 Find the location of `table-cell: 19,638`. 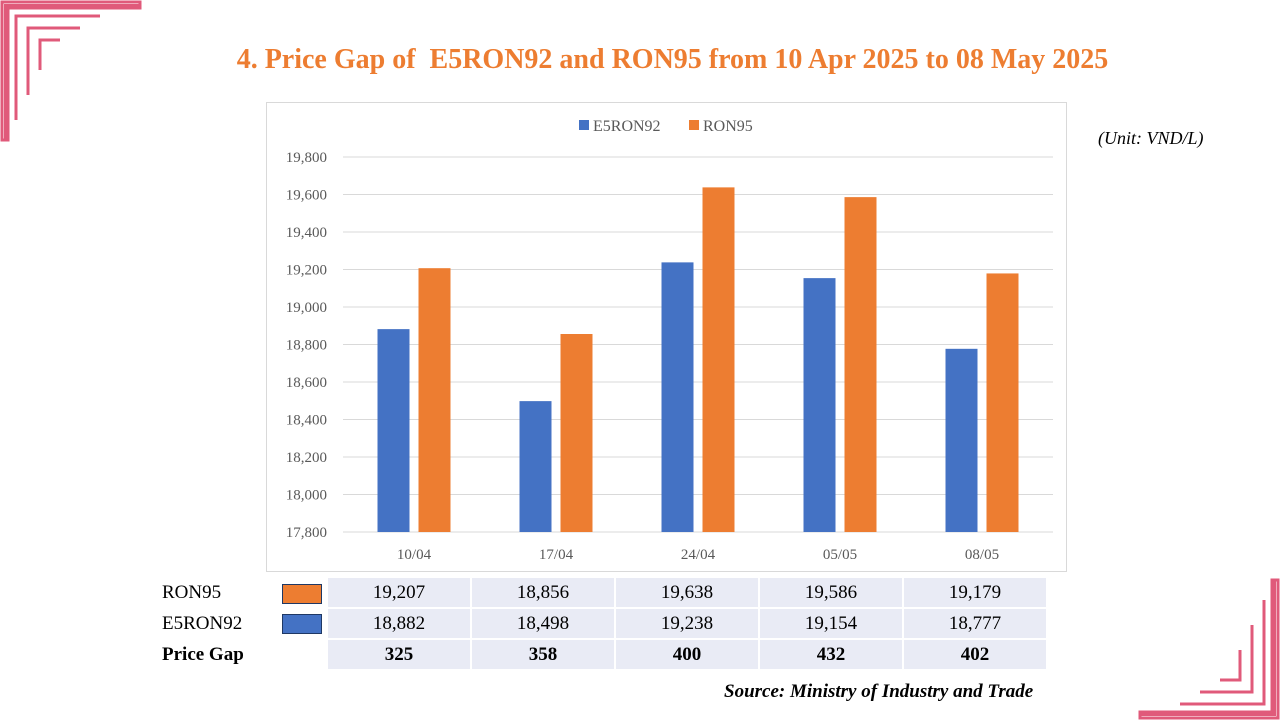

table-cell: 19,638 is located at coordinates (686, 593).